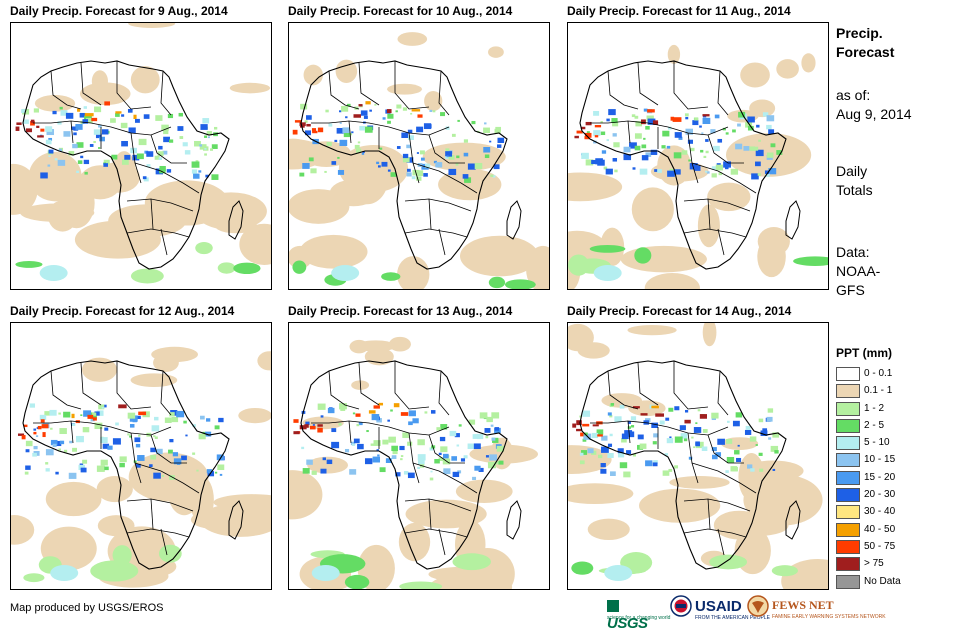  What do you see at coordinates (639, 618) in the screenshot?
I see `usgs-tagline: science for a changing world` at bounding box center [639, 618].